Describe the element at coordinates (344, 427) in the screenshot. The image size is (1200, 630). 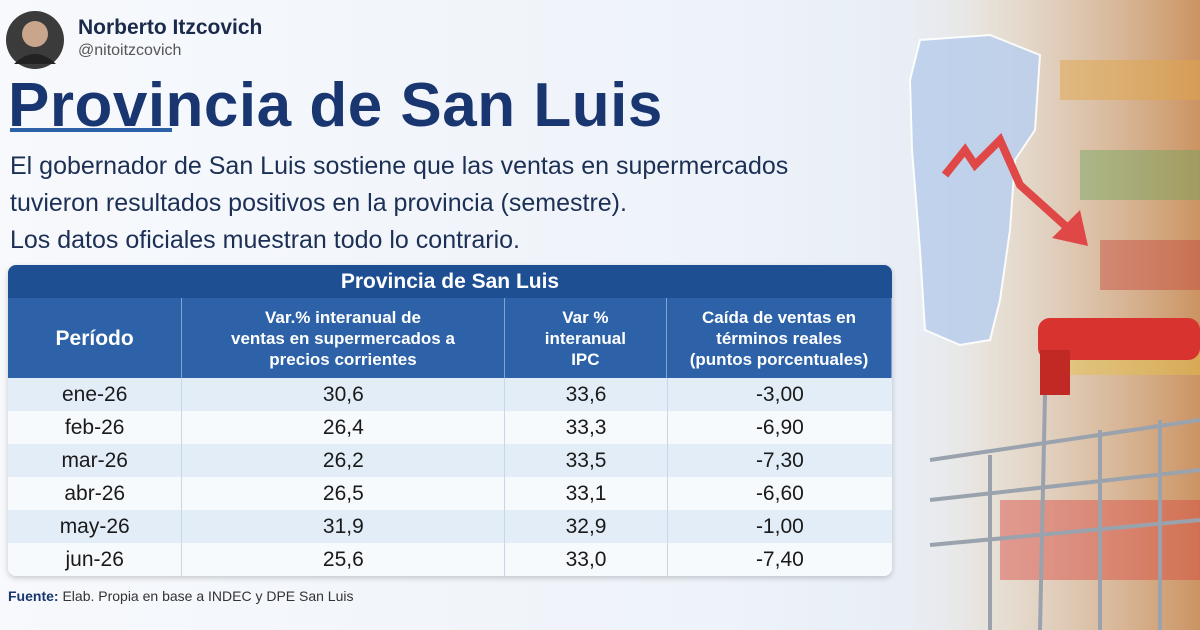
I see `table-cell: 26,4` at that location.